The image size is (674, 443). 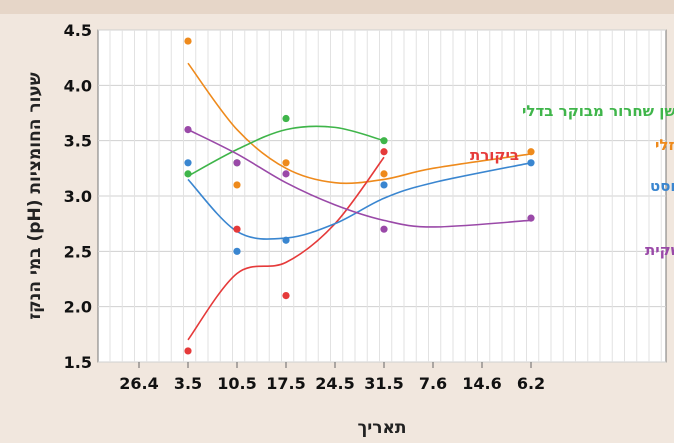 I want to click on y-tick-label: 3.5, so click(x=78, y=141).